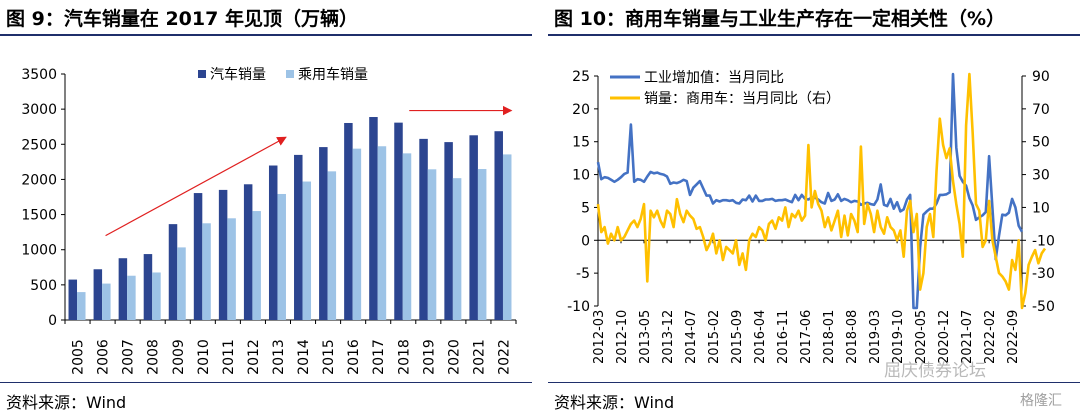 The image size is (1080, 415). I want to click on x-tick-label: 2007, so click(129, 357).